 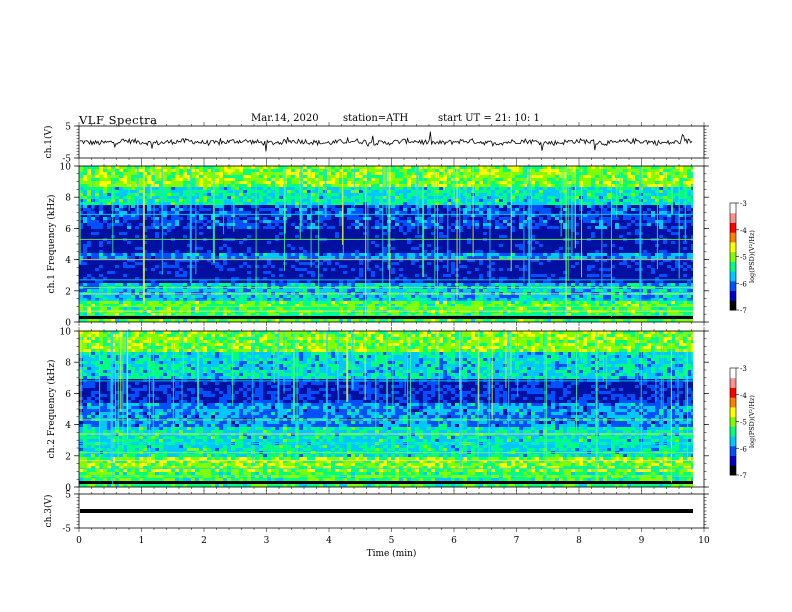 I want to click on ch2-colorbar-tick-label: -5, so click(x=743, y=423).